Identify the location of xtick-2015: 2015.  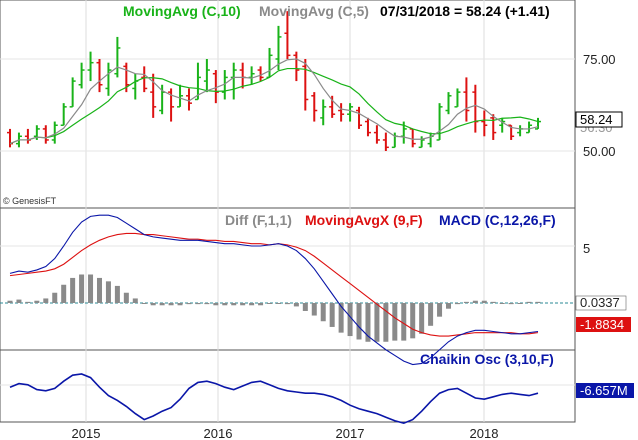
(86, 433).